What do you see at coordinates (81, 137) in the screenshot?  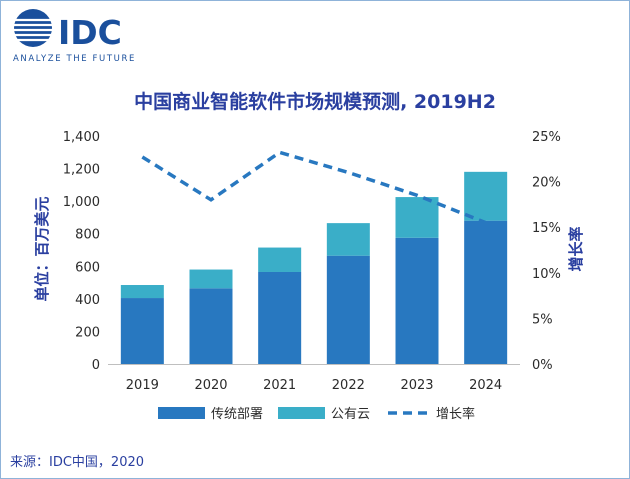 I see `y-tick-label: 1,400` at bounding box center [81, 137].